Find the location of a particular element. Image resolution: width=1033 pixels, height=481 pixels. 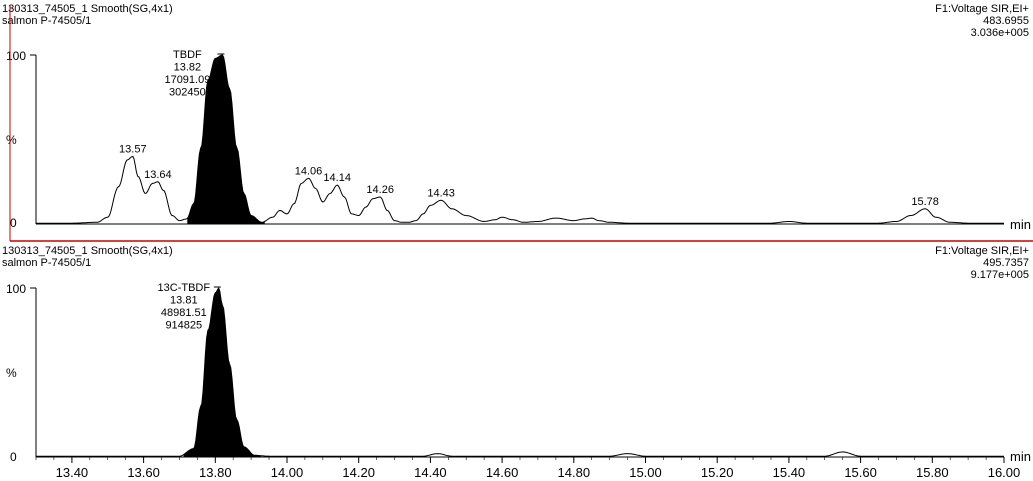

panel1-peak-label: TBDF is located at coordinates (187, 55).